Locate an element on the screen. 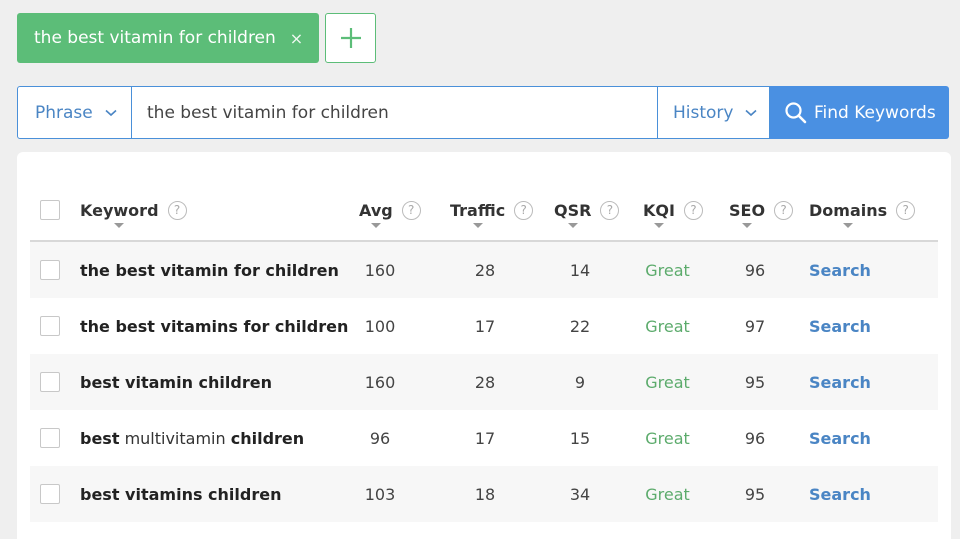 This screenshot has height=539, width=960. qsr-cell: 34 is located at coordinates (580, 494).